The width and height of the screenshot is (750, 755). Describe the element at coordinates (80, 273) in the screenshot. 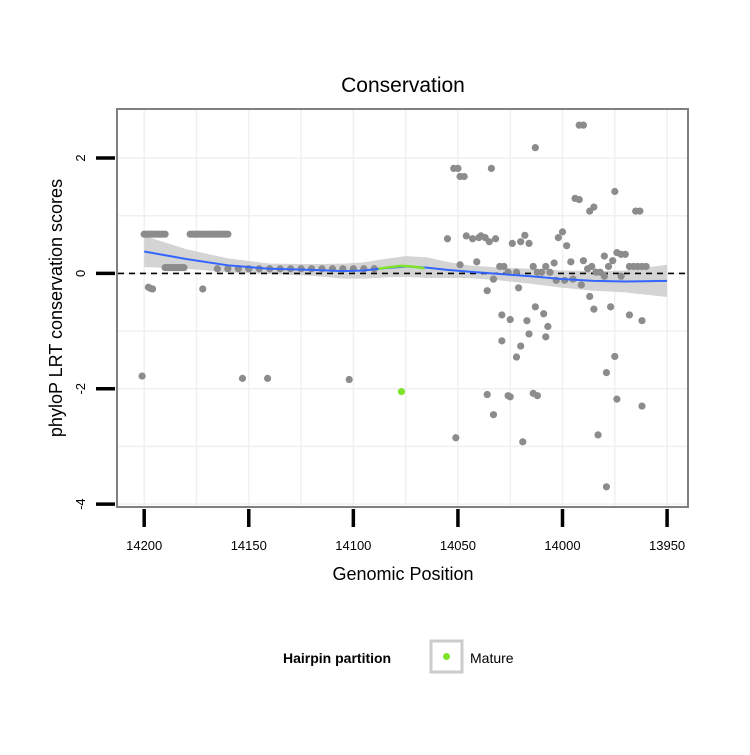

I see `y-tick-label: 0` at that location.